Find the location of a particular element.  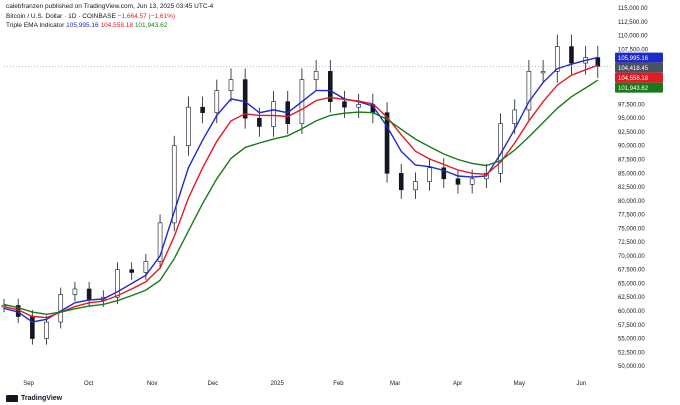

symbol-name: Bitcoin / U.S. Dollar · 1D · COINBASE is located at coordinates (61, 16).